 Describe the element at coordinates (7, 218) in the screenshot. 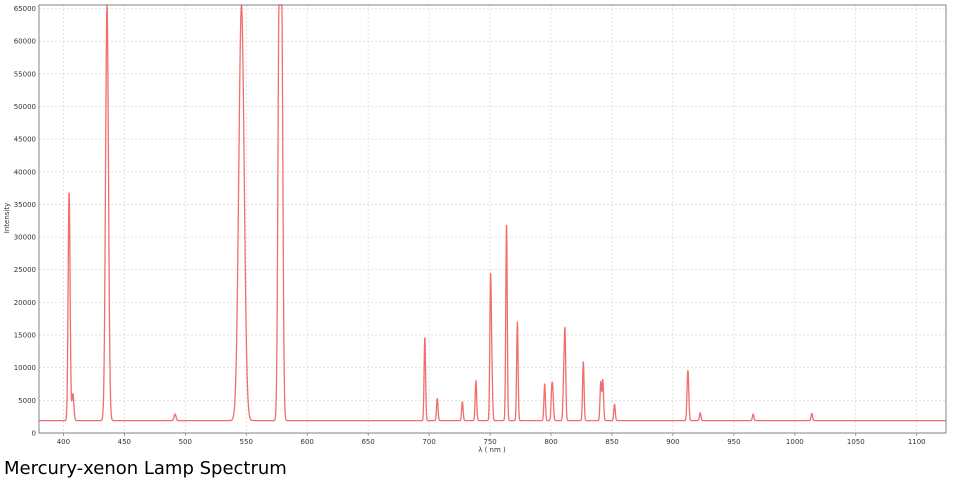

I see `y-axis-label: Intensity` at that location.